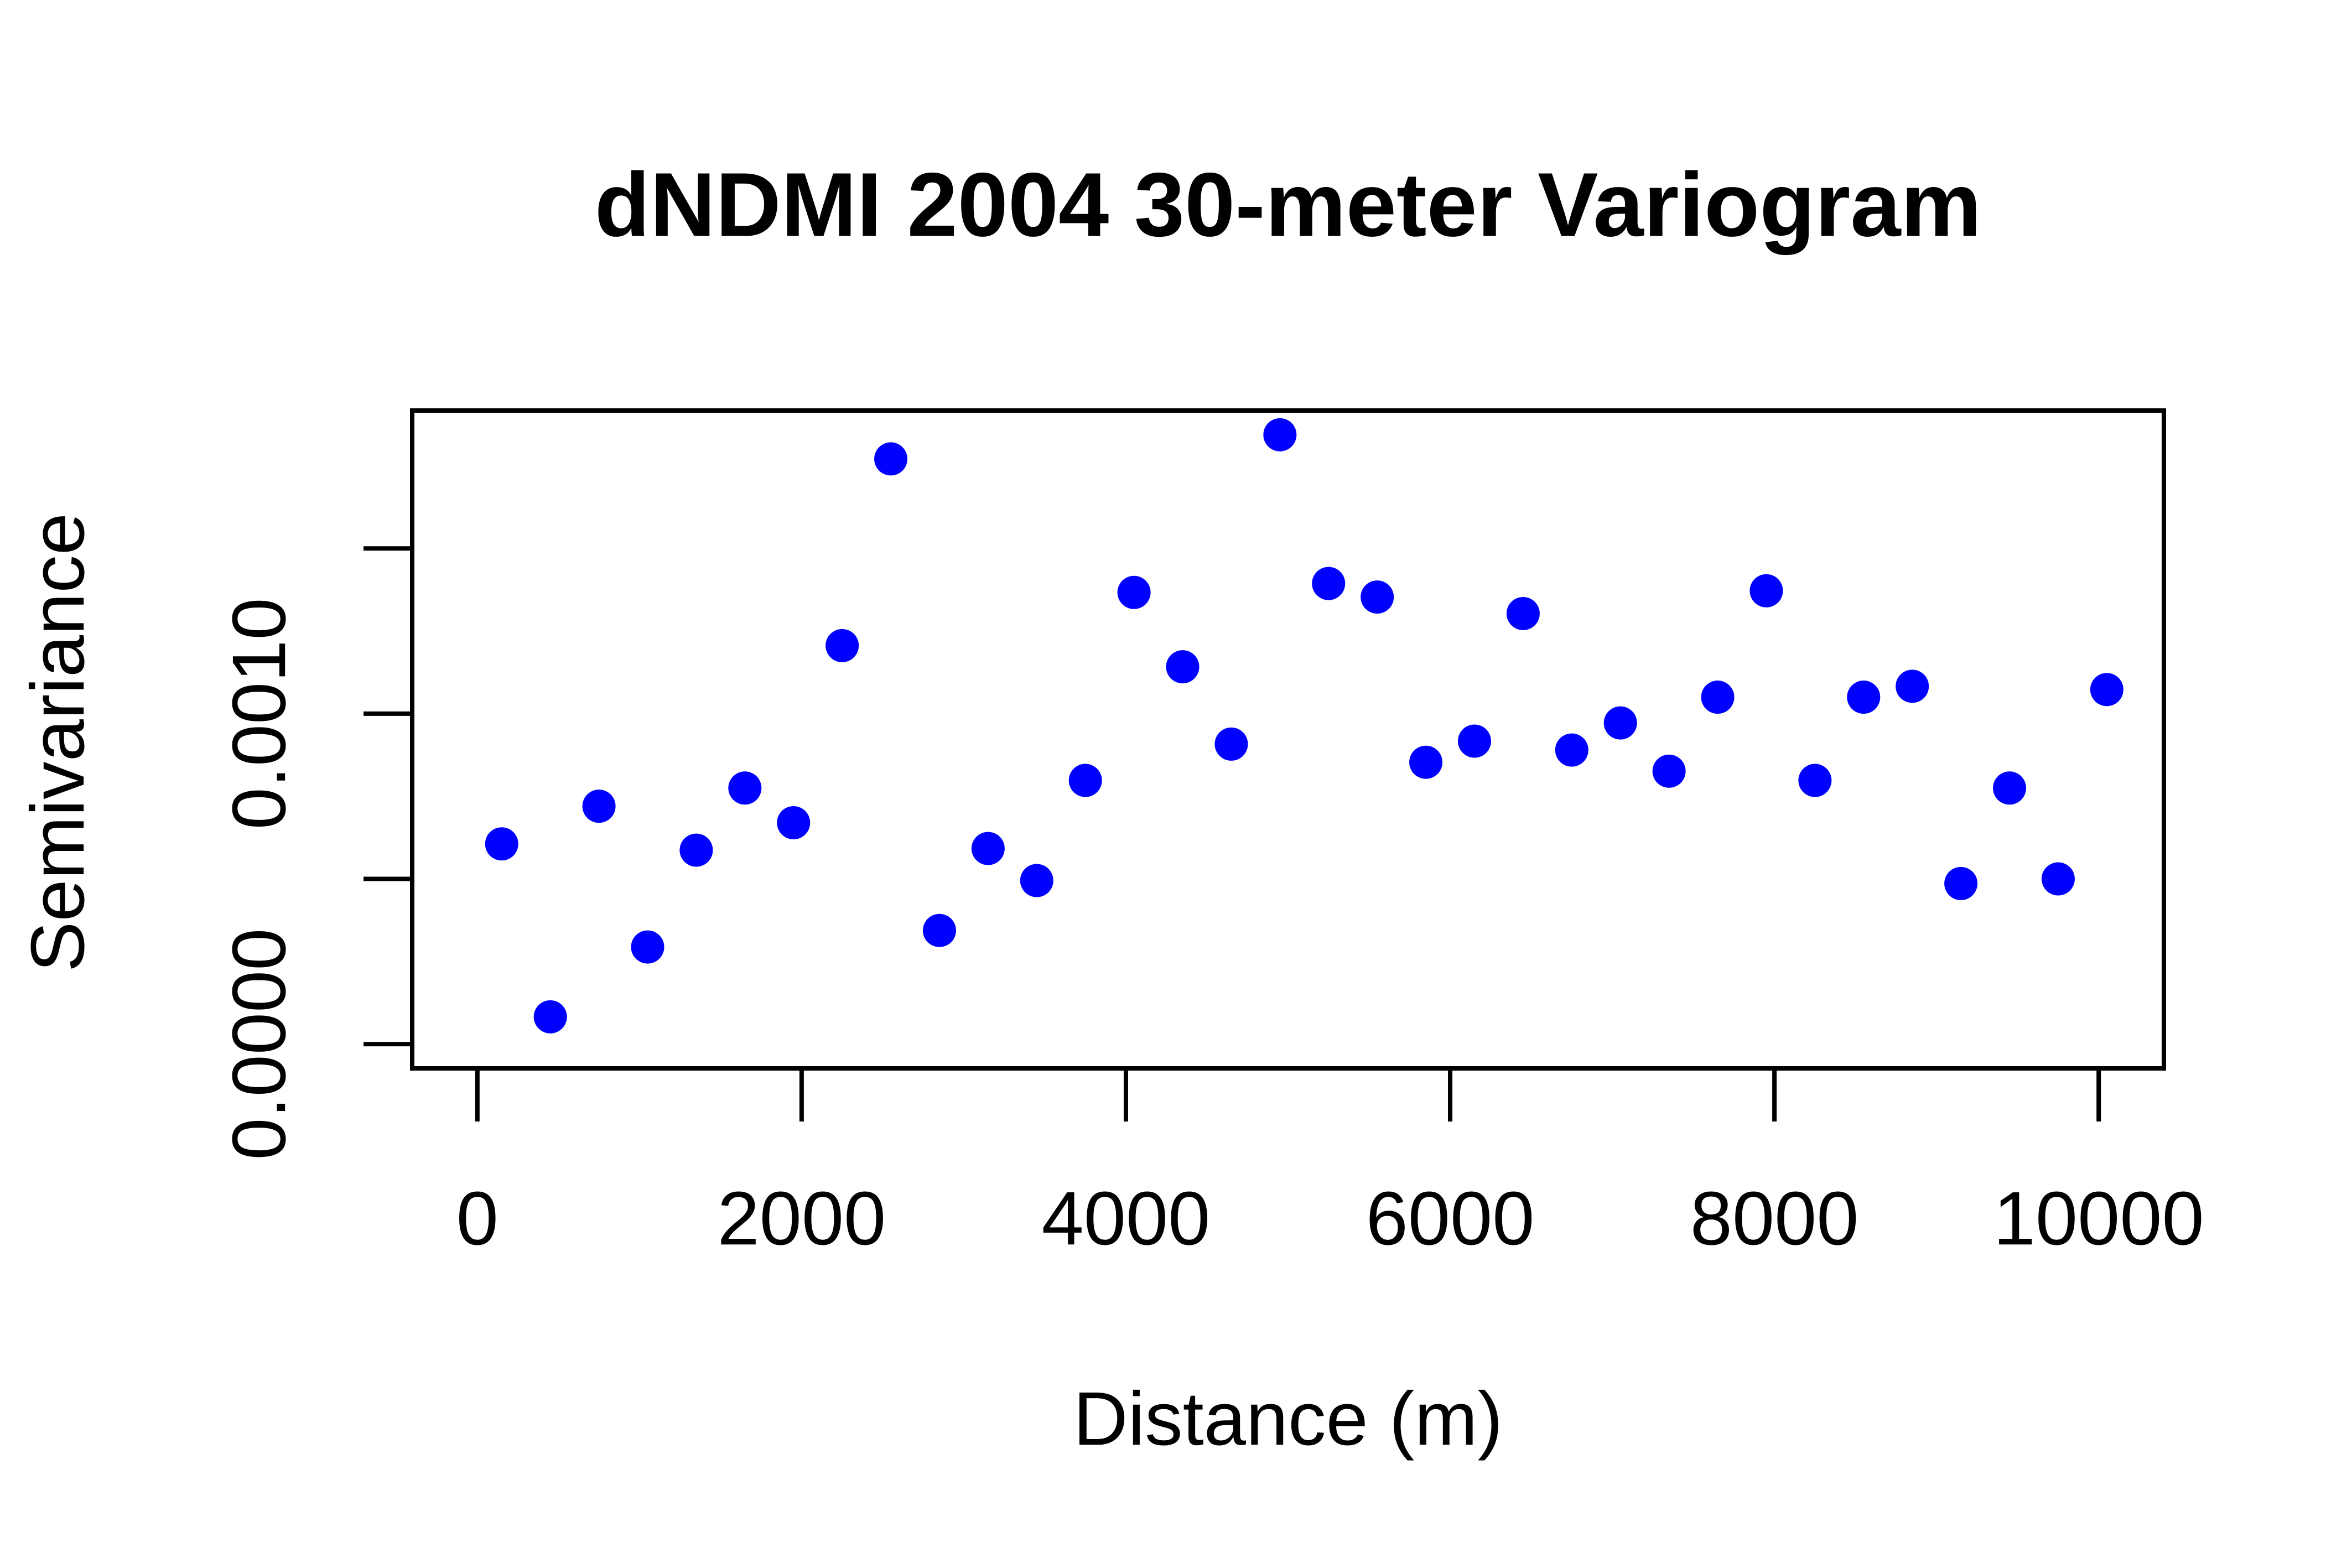 Image resolution: width=2352 pixels, height=1568 pixels. Describe the element at coordinates (801, 1218) in the screenshot. I see `x-tick-label: 2000` at that location.